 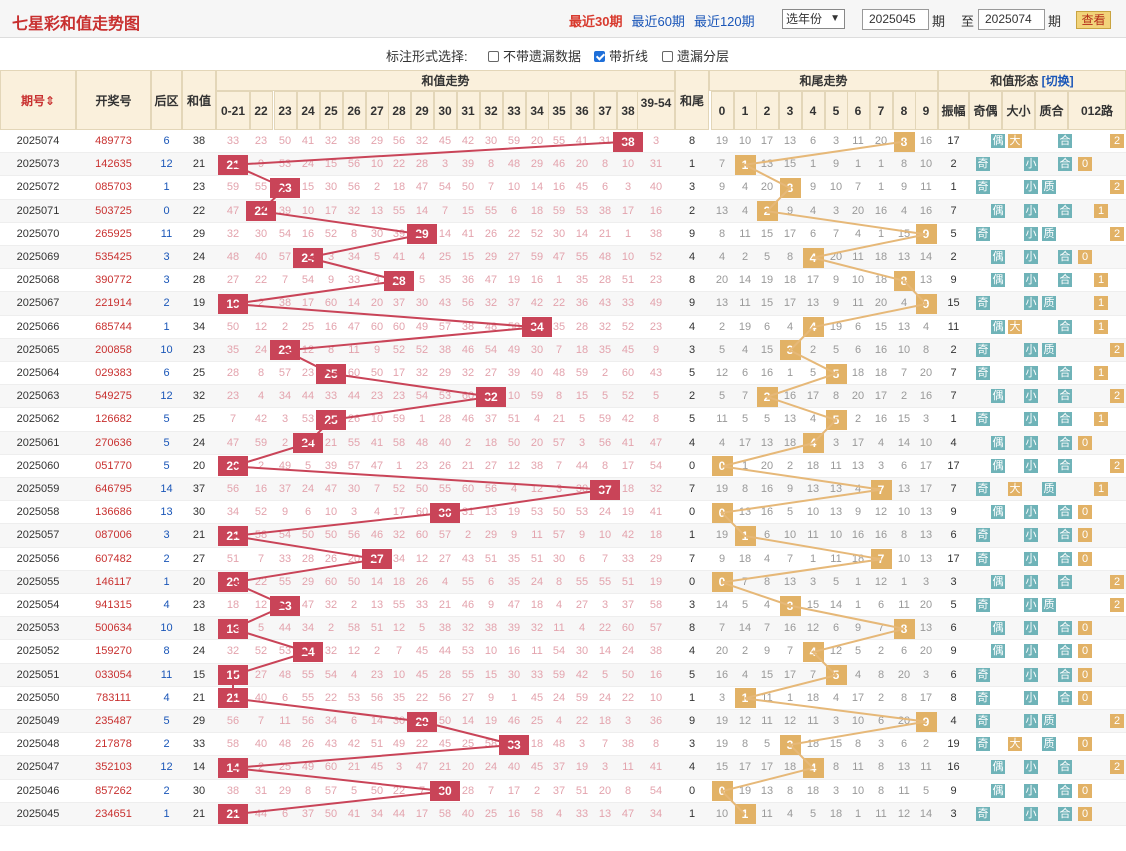 I want to click on draw-cell: 033054, so click(x=113, y=674).